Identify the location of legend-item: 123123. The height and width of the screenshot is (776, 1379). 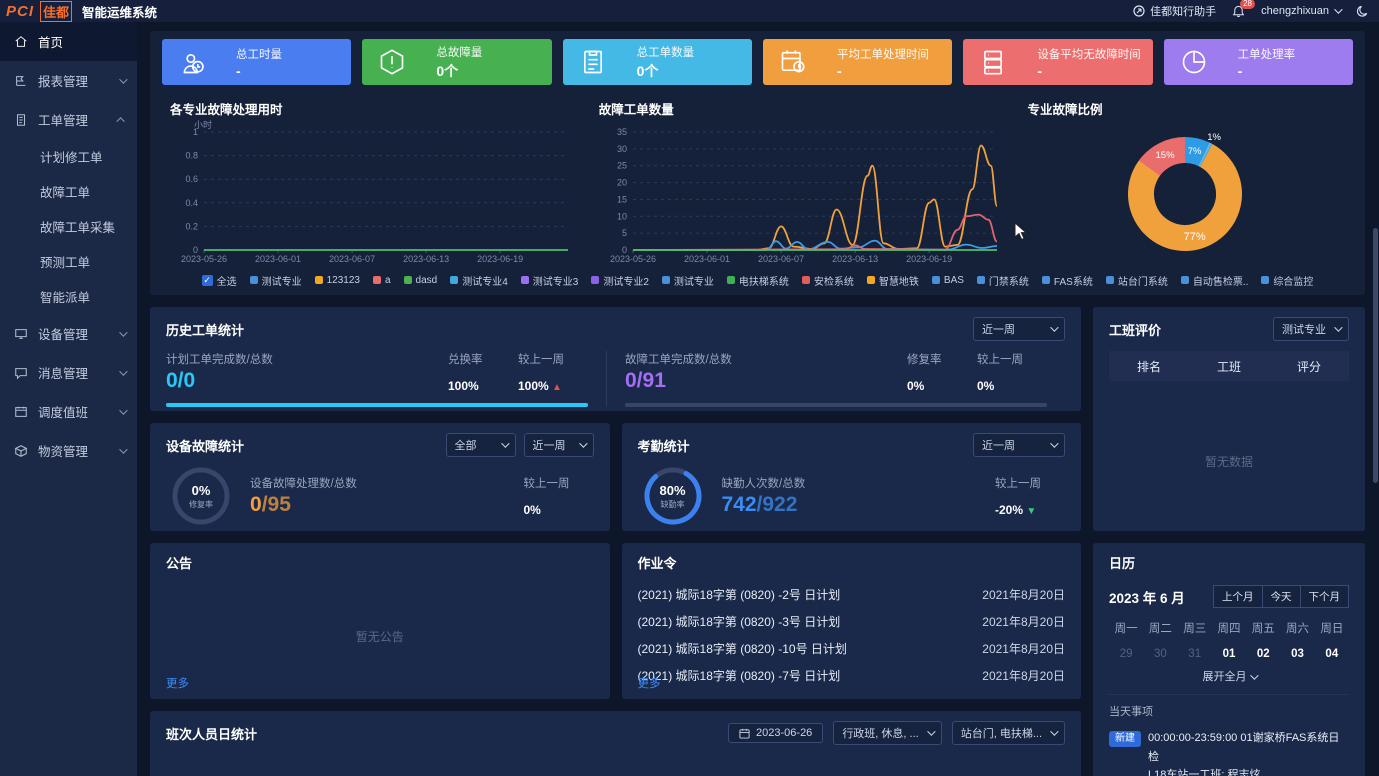
(337, 280).